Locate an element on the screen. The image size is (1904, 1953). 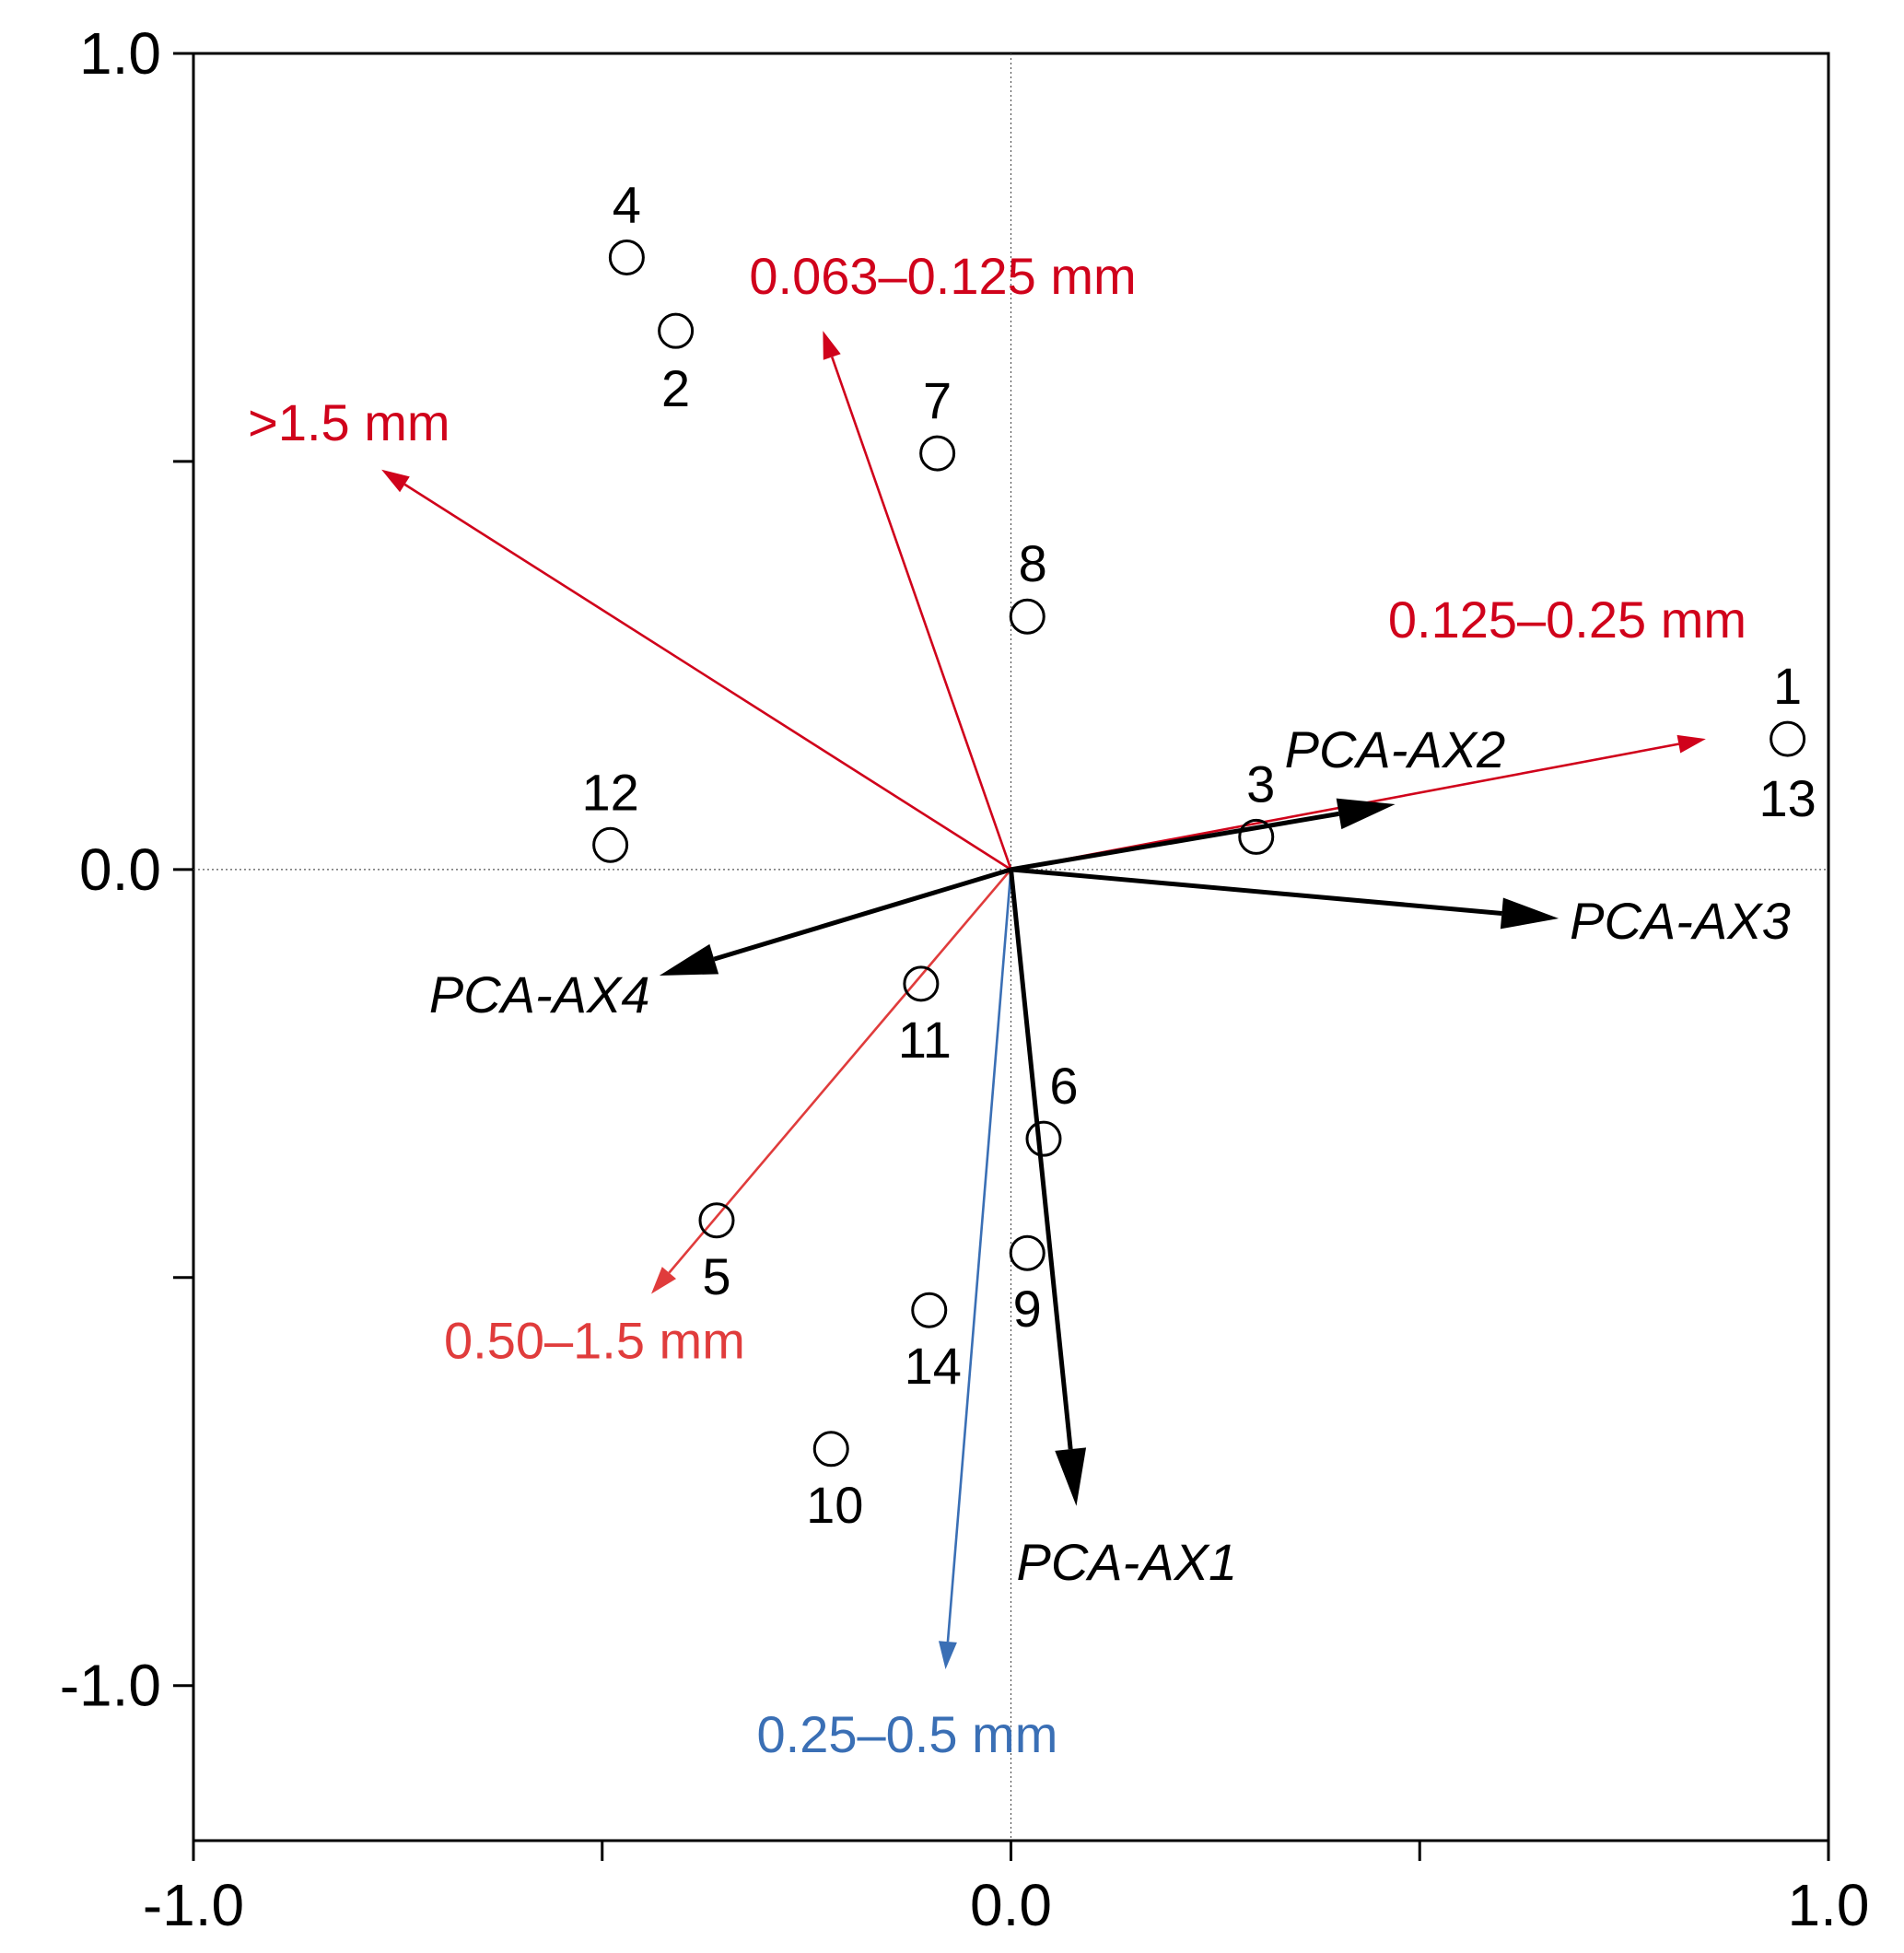
site-label: 5 is located at coordinates (716, 1276).